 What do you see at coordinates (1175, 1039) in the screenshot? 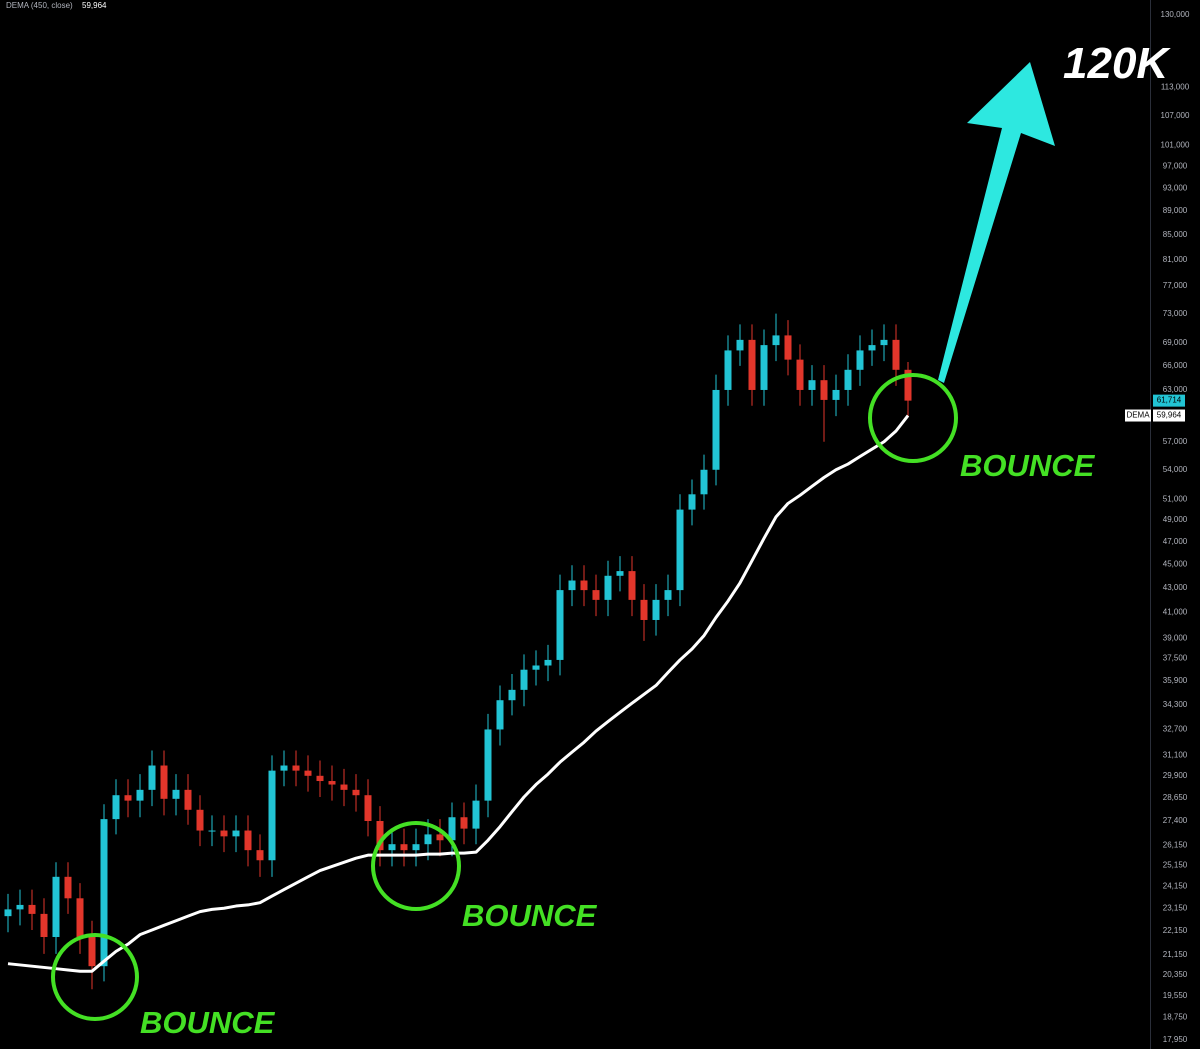
I see `y-tick-label: 17,950` at bounding box center [1175, 1039].